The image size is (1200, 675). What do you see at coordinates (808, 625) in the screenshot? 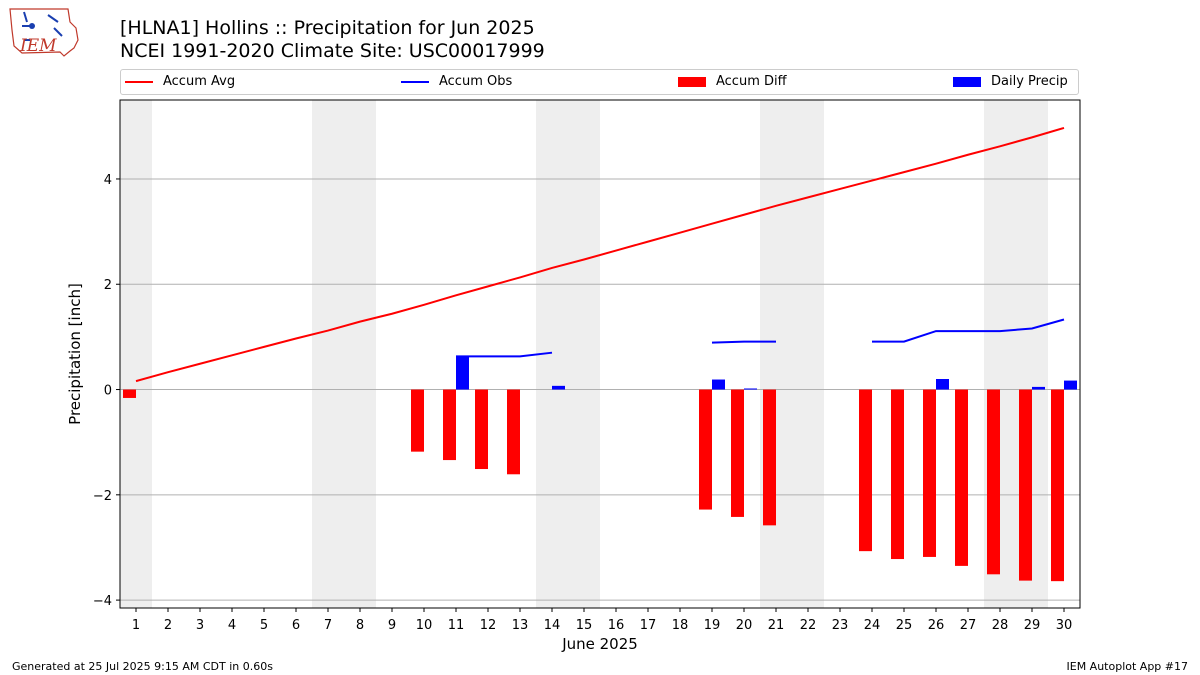
I see `x-tick-label: 22` at bounding box center [808, 625].